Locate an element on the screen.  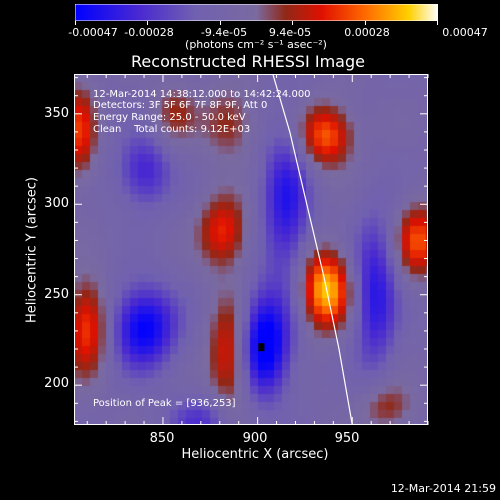
time-range-text: 12-Mar-2014 14:38:12.000 to 14:42:24.000 is located at coordinates (202, 94).